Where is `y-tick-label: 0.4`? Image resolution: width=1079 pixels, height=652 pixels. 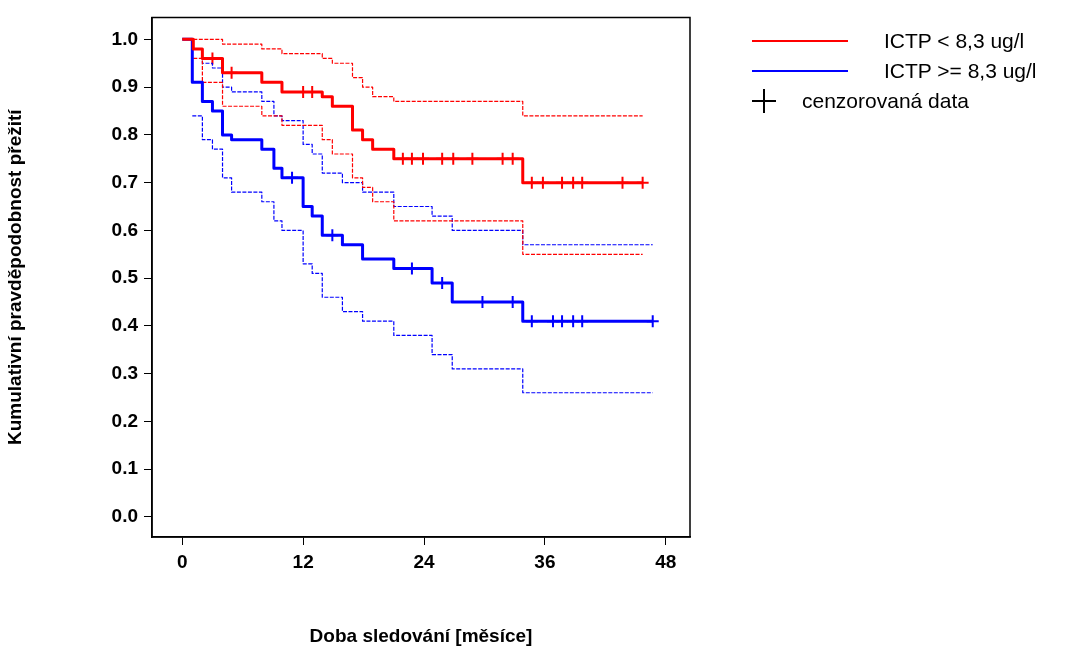
y-tick-label: 0.4 is located at coordinates (125, 325).